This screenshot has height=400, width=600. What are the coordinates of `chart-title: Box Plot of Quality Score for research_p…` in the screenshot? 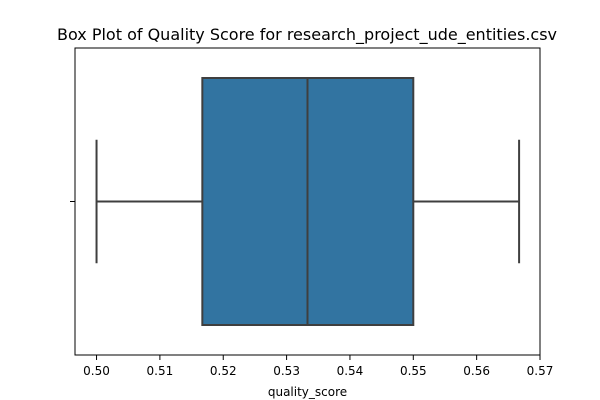 It's located at (307, 35).